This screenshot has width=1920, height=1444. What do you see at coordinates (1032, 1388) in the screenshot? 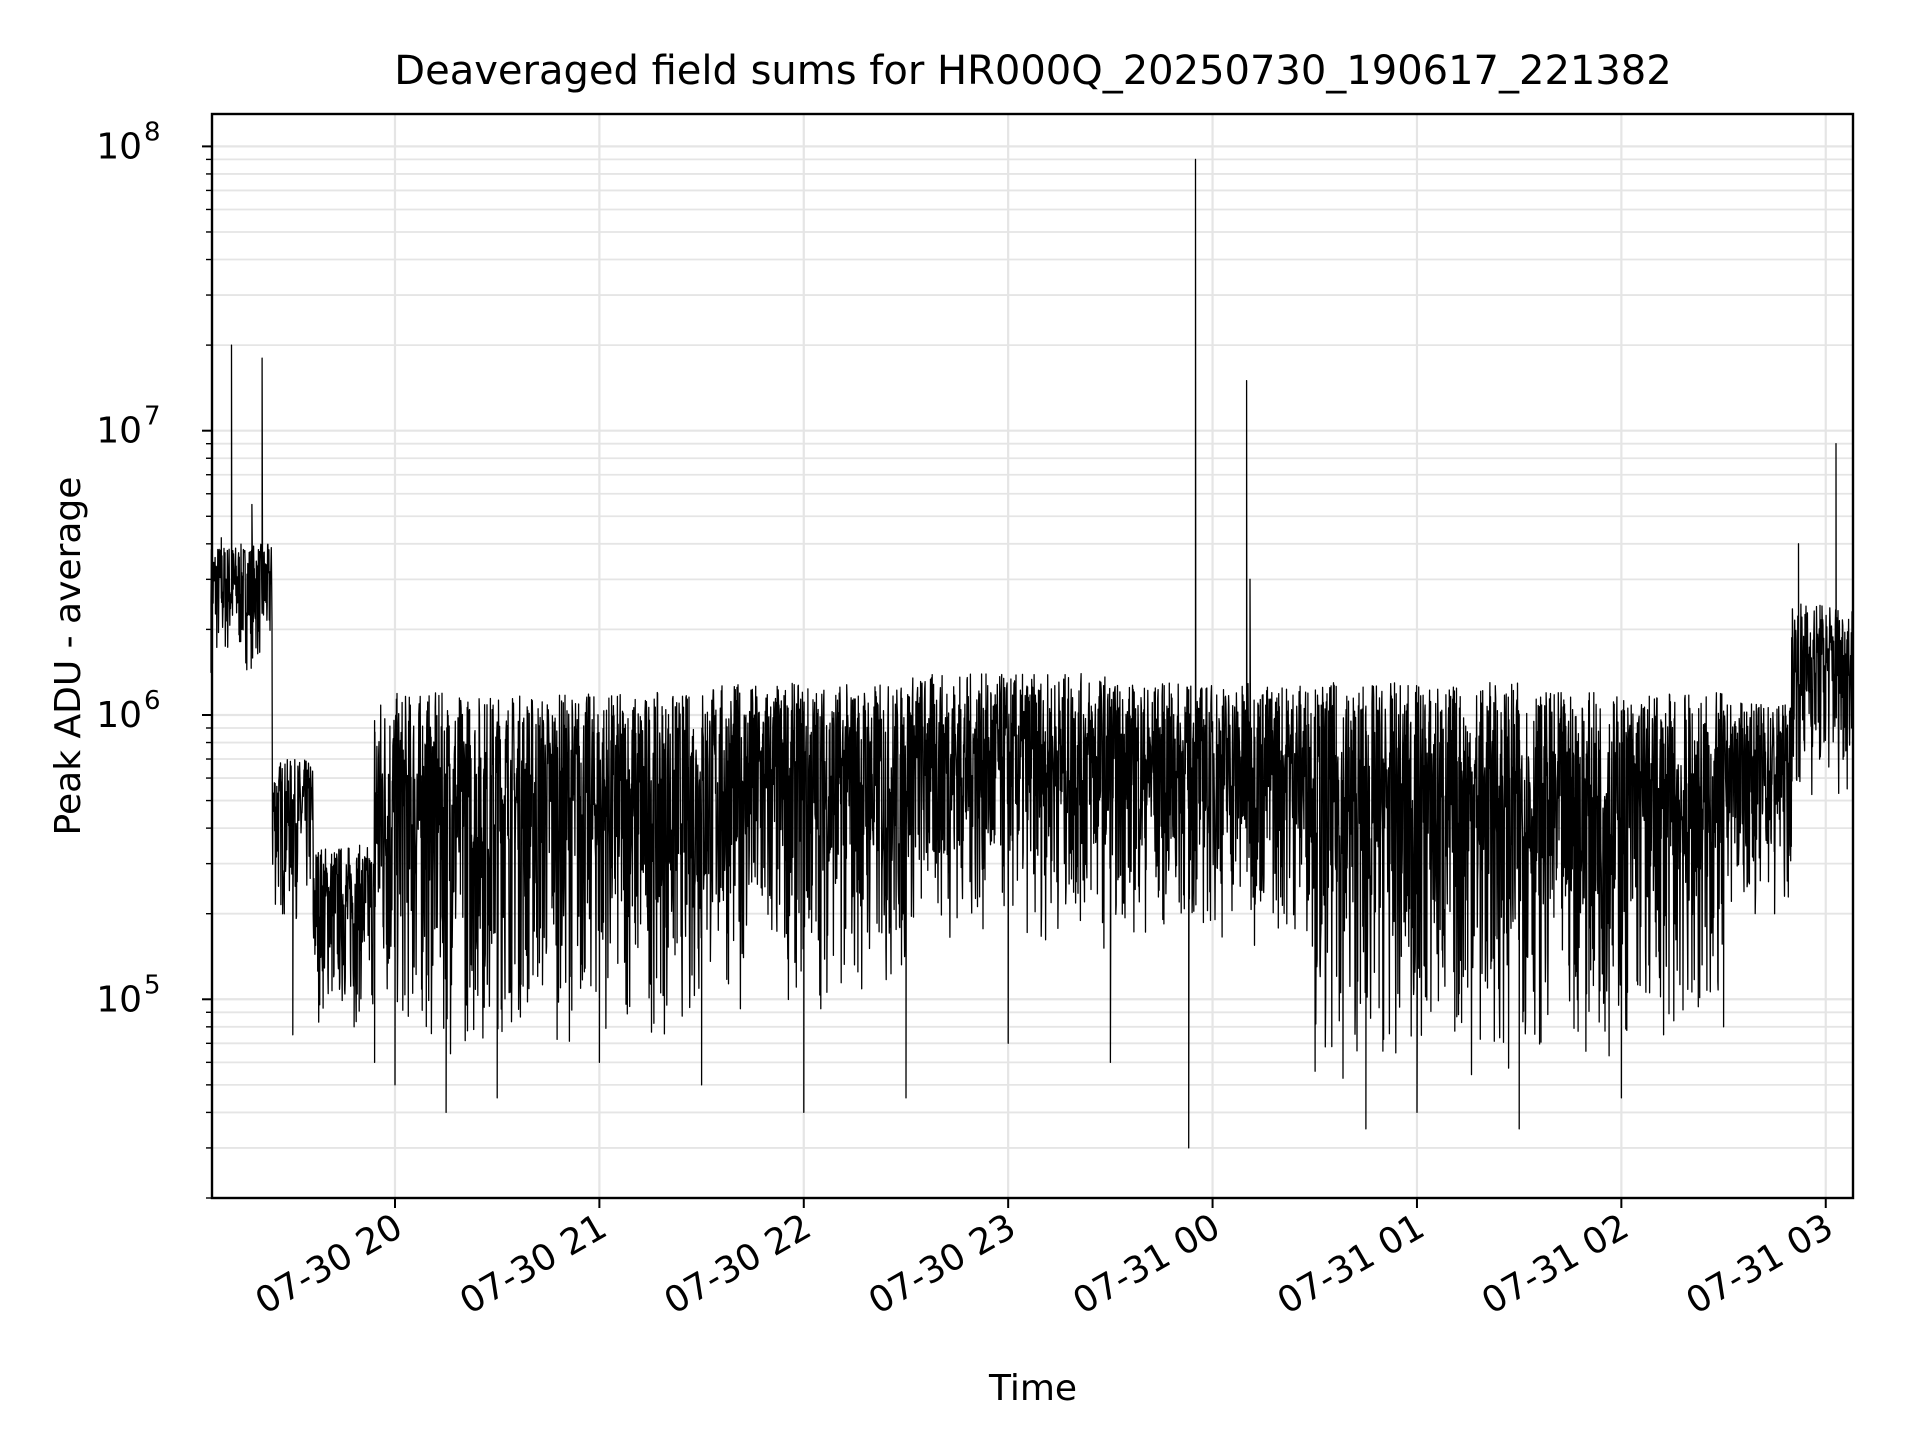
I see `x-axis-label: Time` at bounding box center [1032, 1388].